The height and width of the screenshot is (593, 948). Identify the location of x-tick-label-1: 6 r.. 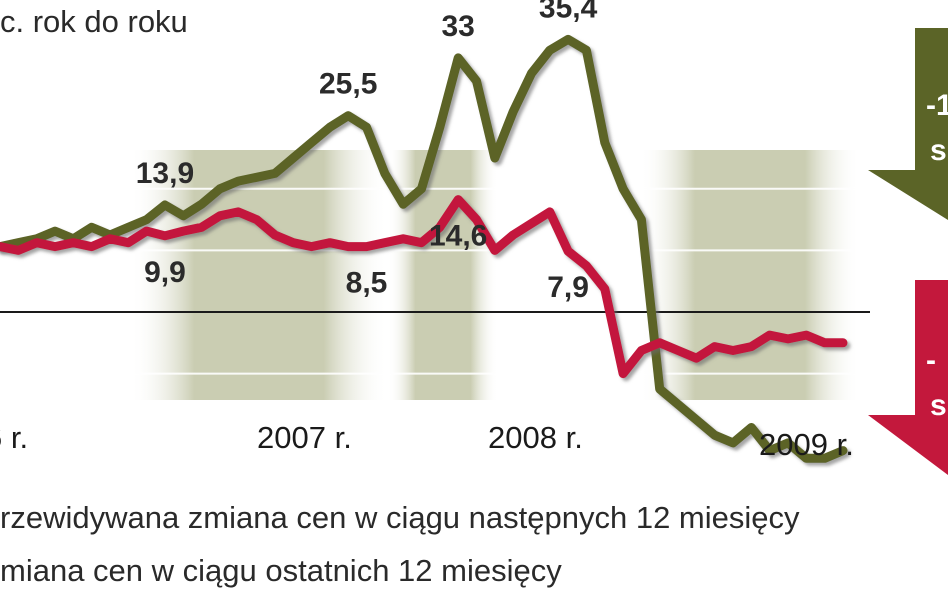
(14, 437).